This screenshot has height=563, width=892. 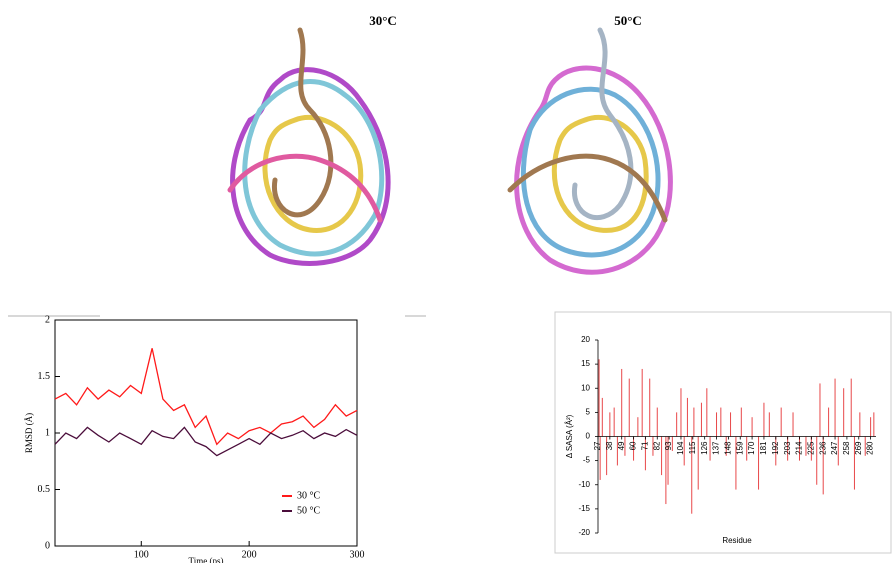 I want to click on y-tick-label: 0, so click(x=47, y=545).